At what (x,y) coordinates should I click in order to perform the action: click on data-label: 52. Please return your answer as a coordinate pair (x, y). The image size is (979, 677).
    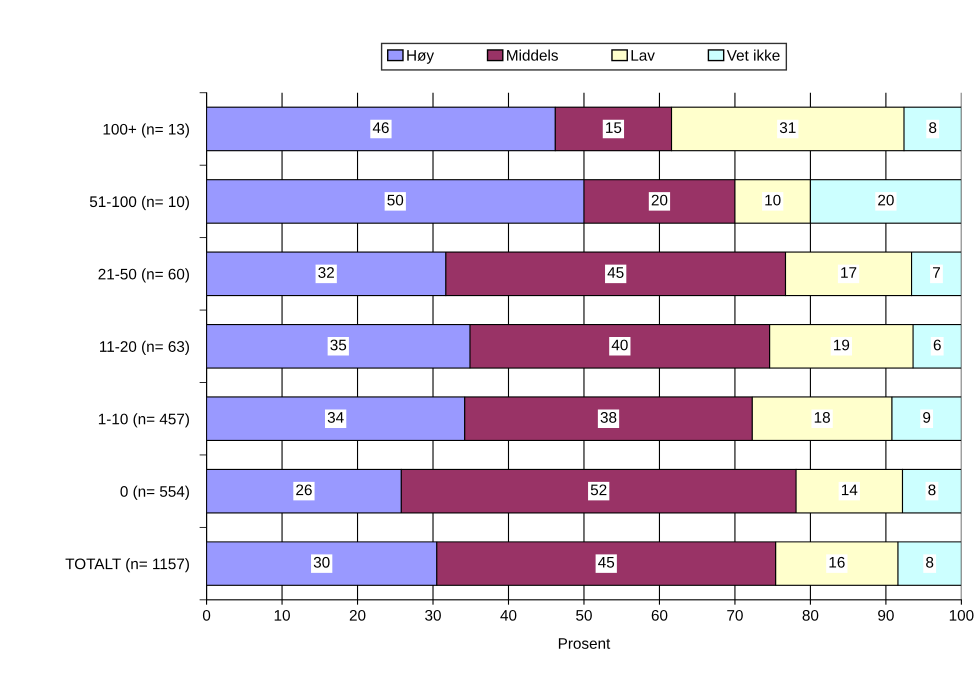
    Looking at the image, I should click on (598, 490).